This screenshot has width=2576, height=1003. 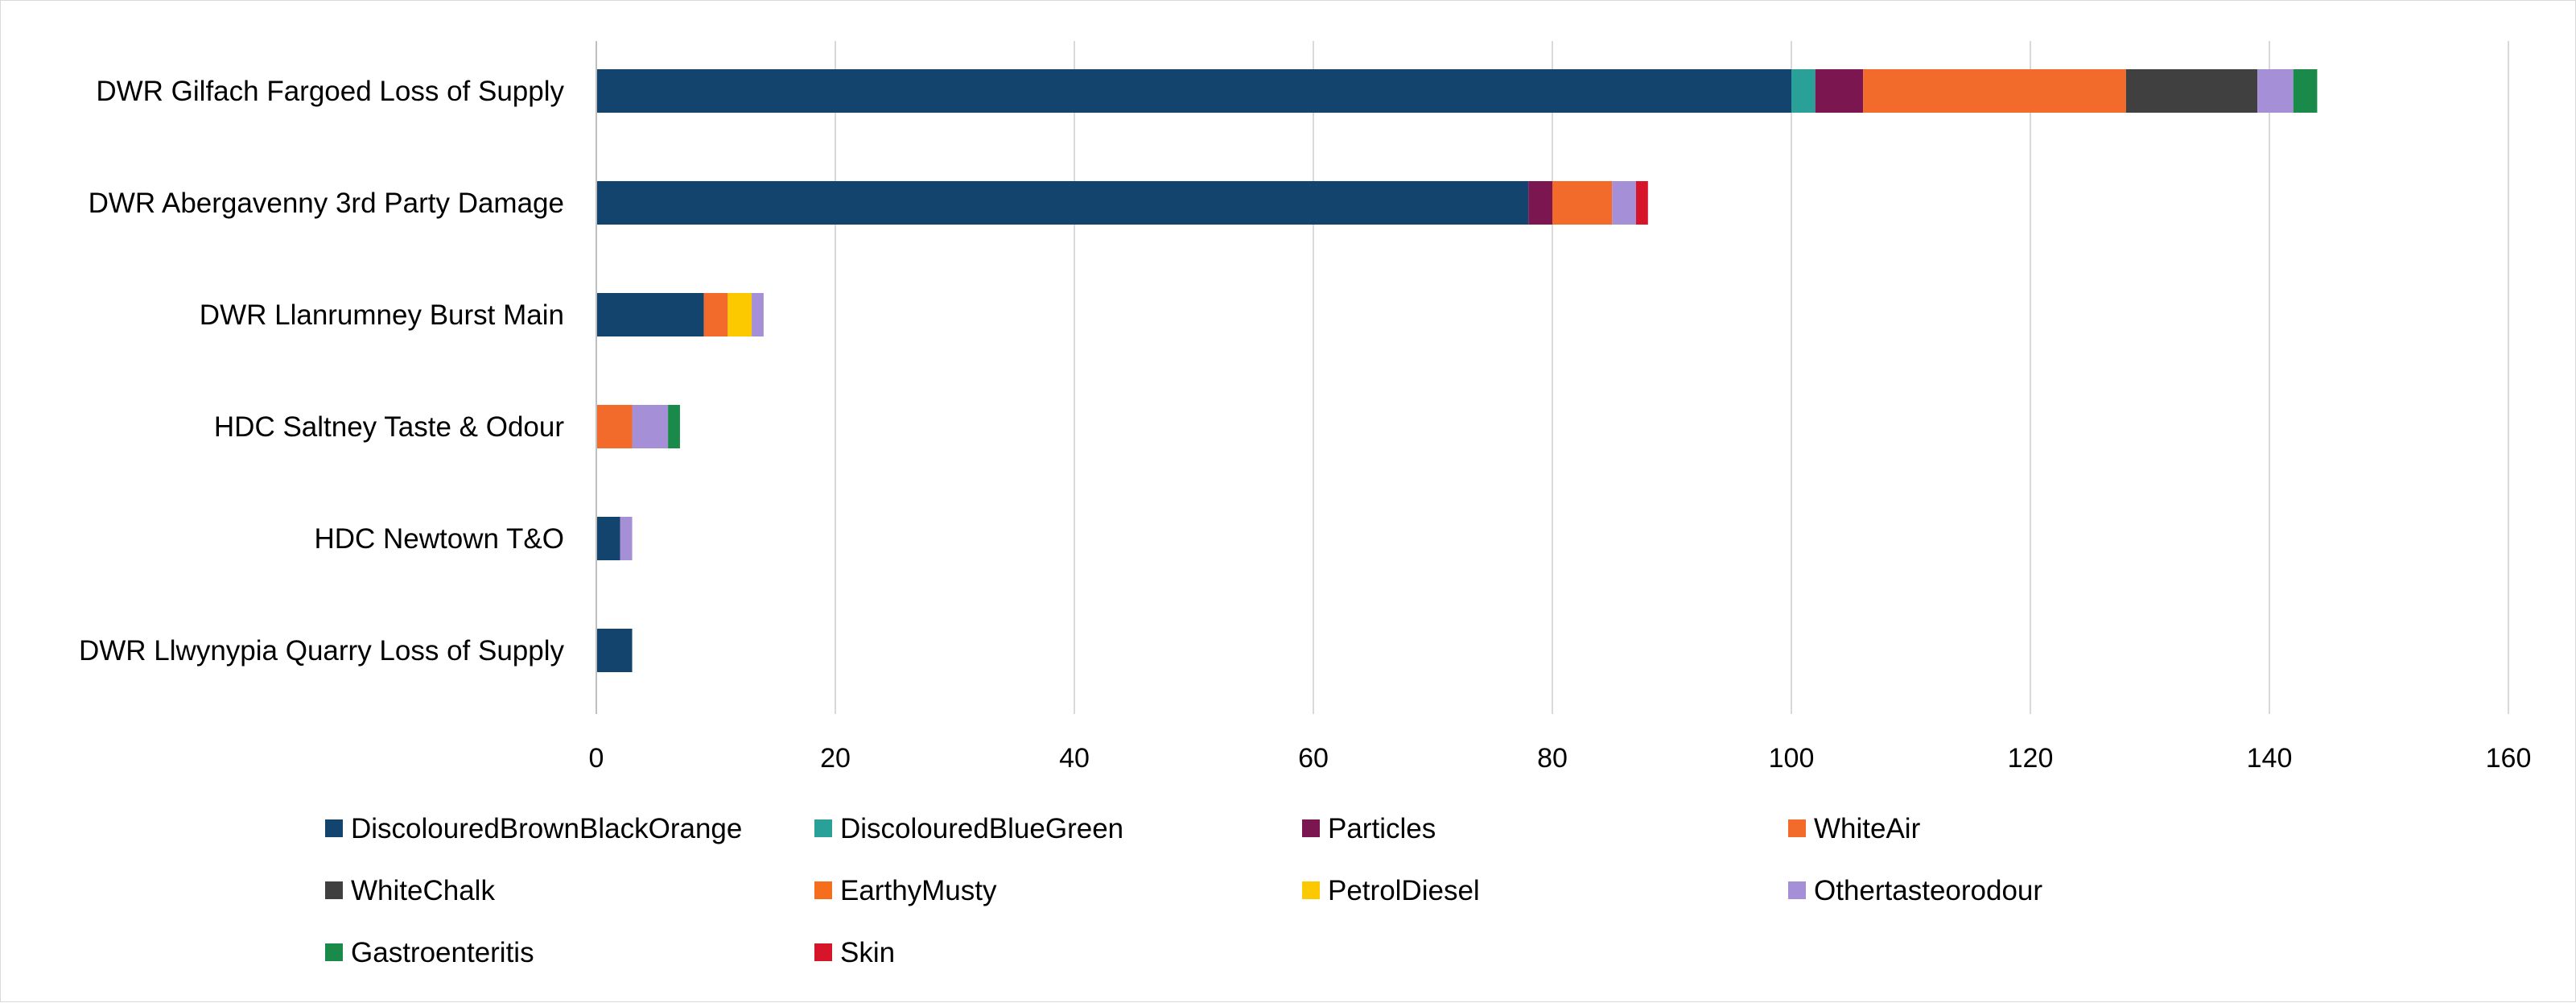 What do you see at coordinates (1641, 203) in the screenshot?
I see `bar-segment-skin-dwr-abergavenny-3rd-party-damage` at bounding box center [1641, 203].